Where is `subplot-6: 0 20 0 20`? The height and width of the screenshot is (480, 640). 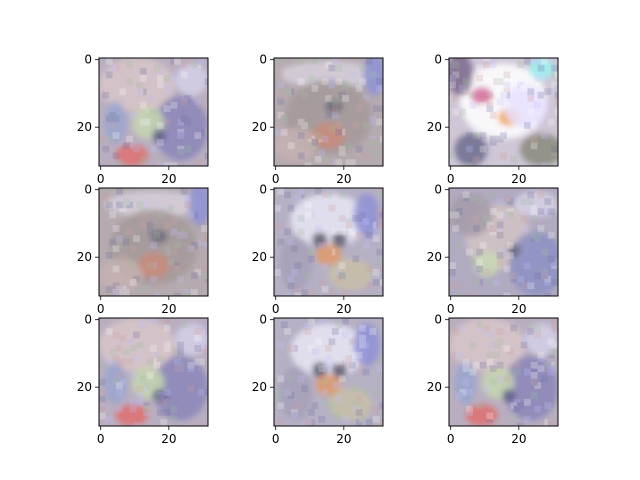 subplot-6: 0 20 0 20 is located at coordinates (495, 249).